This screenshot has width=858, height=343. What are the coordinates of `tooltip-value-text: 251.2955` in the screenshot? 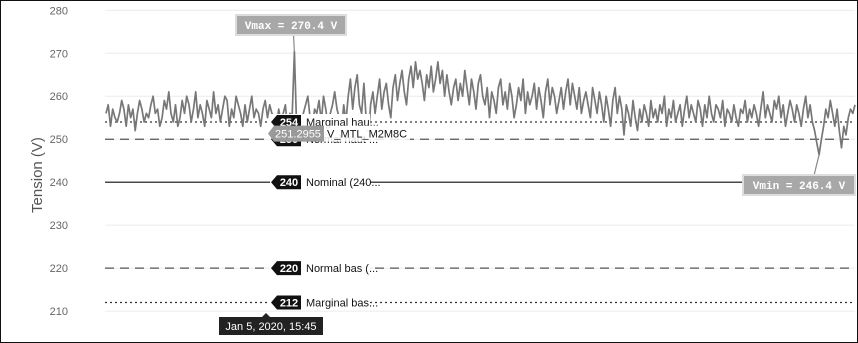 It's located at (298, 135).